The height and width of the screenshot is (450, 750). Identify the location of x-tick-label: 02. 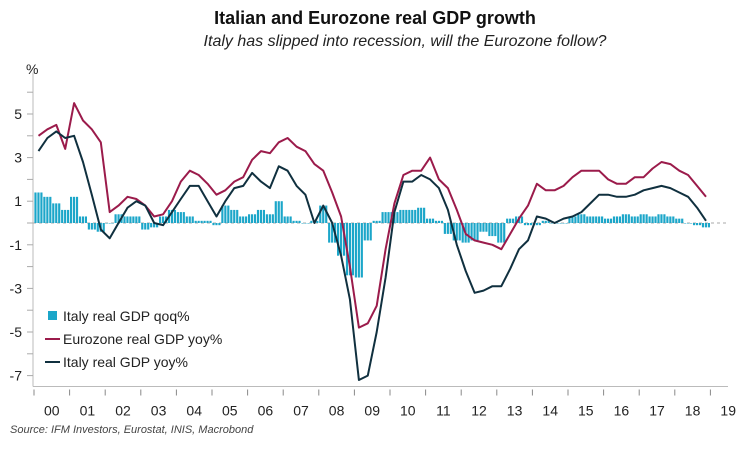
(123, 411).